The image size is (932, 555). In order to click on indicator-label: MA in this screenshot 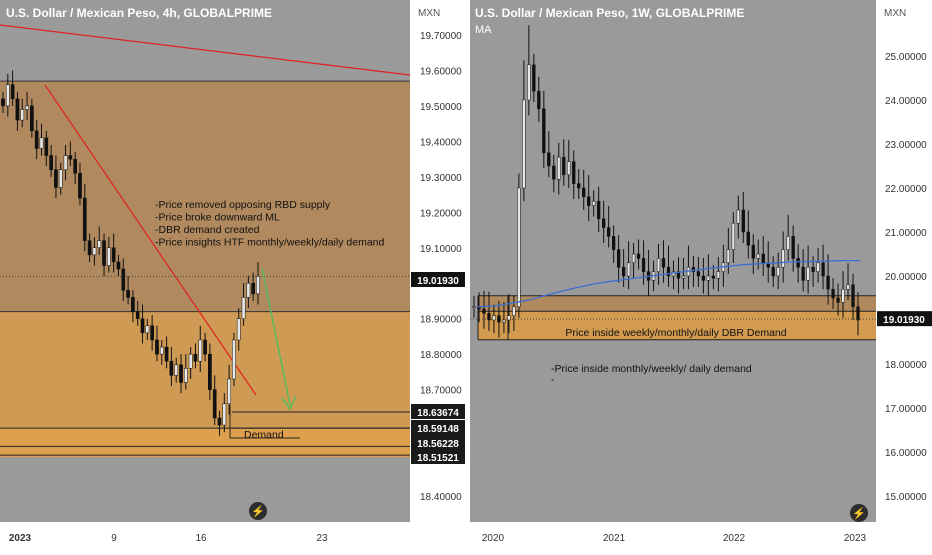, I will do `click(483, 30)`.